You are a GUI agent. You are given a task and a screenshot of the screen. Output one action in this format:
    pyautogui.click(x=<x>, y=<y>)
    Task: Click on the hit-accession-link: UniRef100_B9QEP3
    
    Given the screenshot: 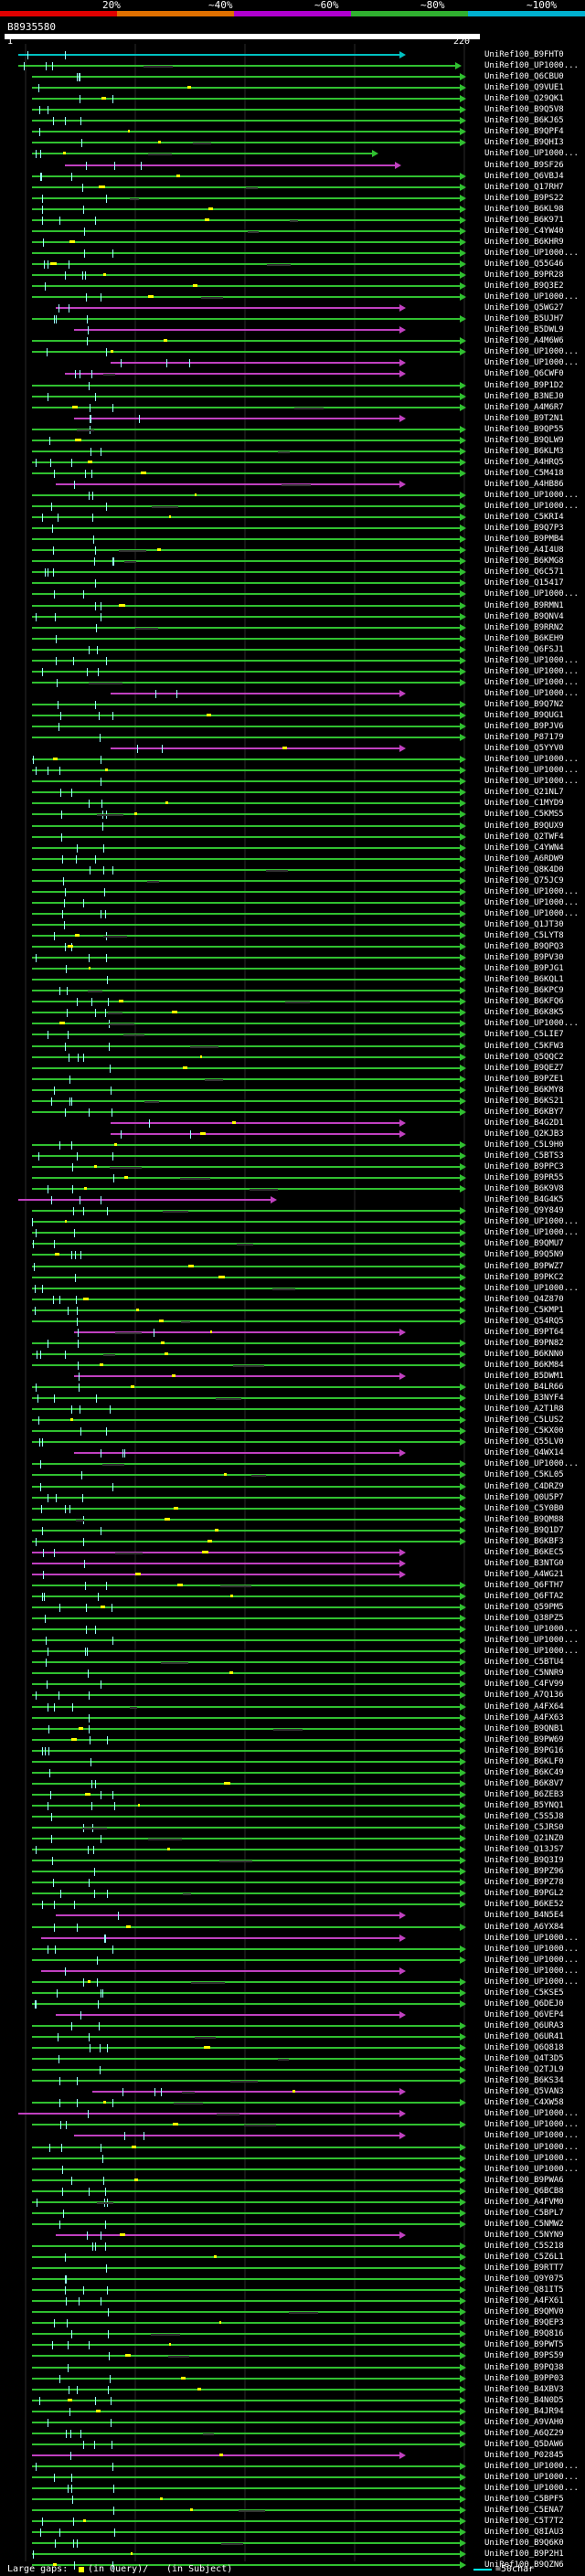 What is the action you would take?
    pyautogui.click(x=524, y=2323)
    